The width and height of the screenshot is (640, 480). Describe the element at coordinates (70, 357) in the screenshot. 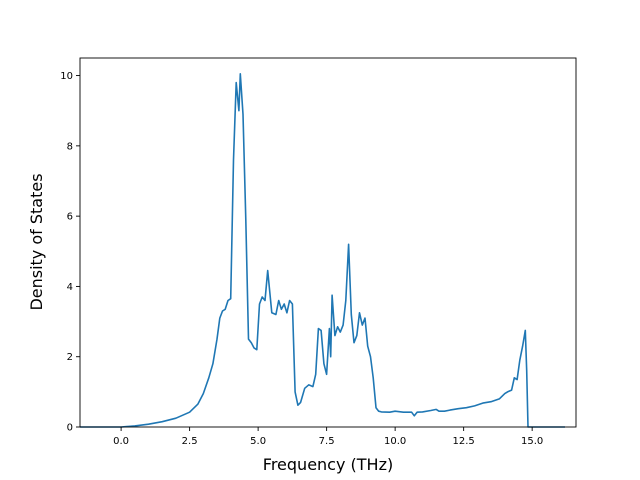

I see `y-tick-label: 2` at that location.